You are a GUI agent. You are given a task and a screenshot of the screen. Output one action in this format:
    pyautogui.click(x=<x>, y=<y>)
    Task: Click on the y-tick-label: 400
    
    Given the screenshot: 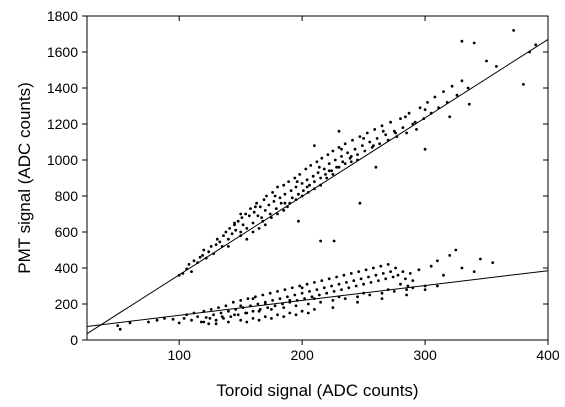 What is the action you would take?
    pyautogui.click(x=67, y=268)
    